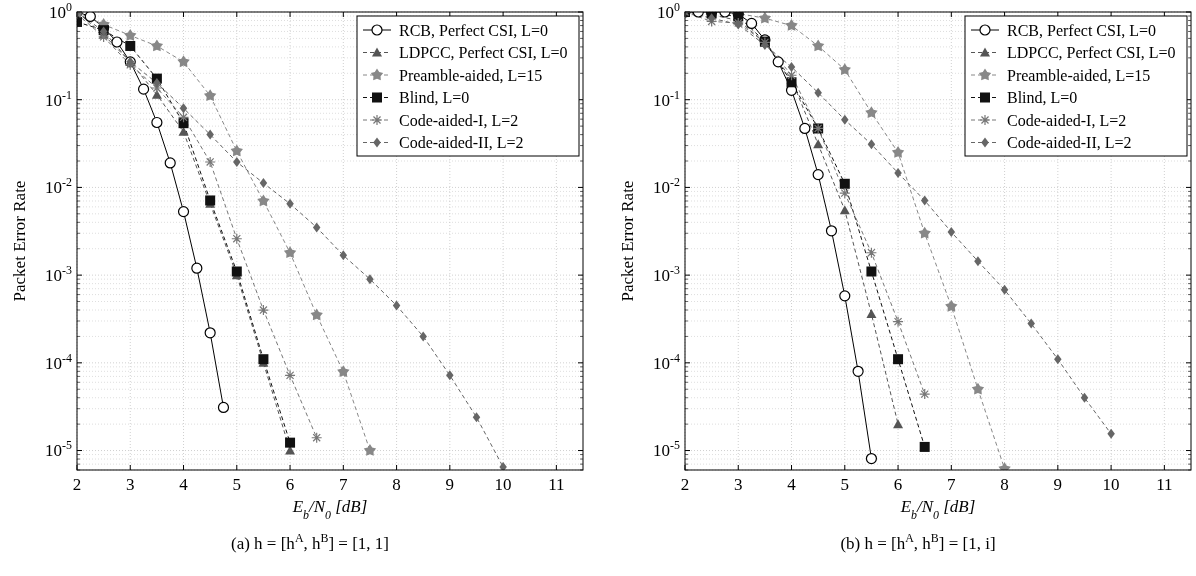 Image resolution: width=1196 pixels, height=576 pixels. I want to click on text: (b) h = [h$^{A}$, h$^{B}$] = [1, i], so click(918, 542).